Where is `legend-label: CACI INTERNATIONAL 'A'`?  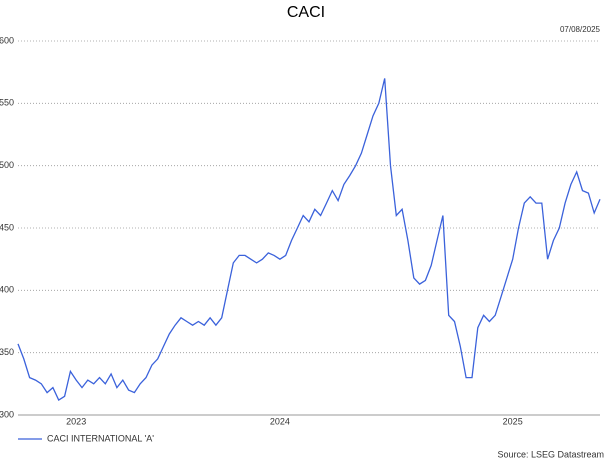 legend-label: CACI INTERNATIONAL 'A' is located at coordinates (100, 438).